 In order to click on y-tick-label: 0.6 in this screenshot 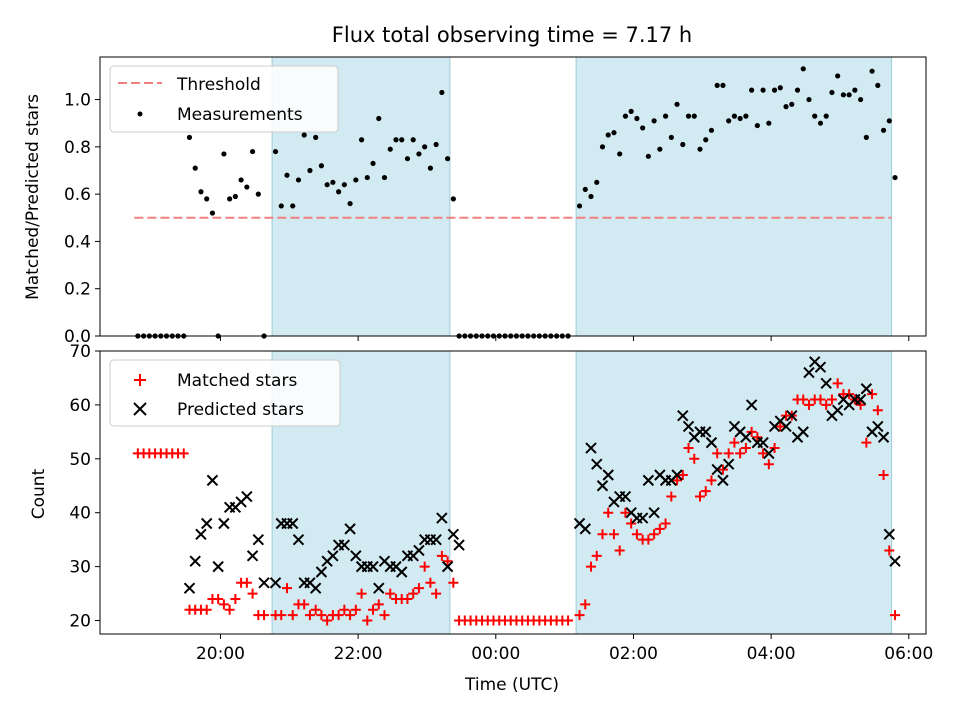, I will do `click(77, 195)`.